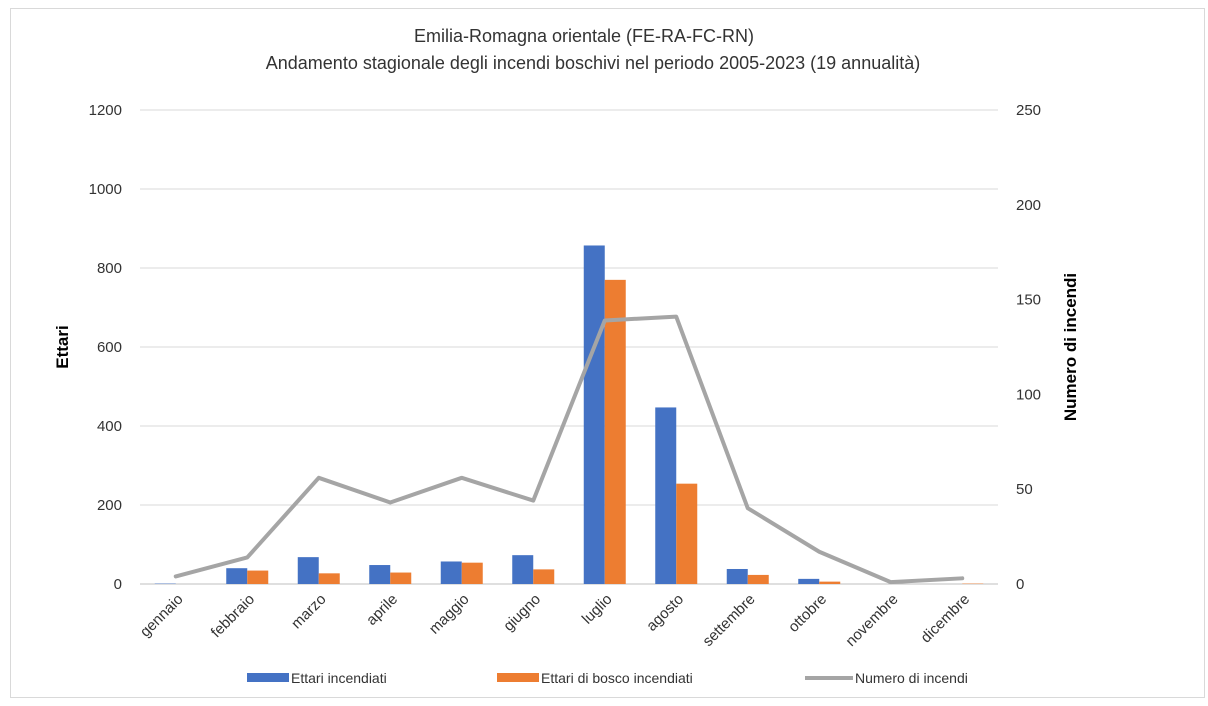 This screenshot has width=1208, height=706. Describe the element at coordinates (380, 574) in the screenshot. I see `bar-ettari-incendiati-aprile` at that location.